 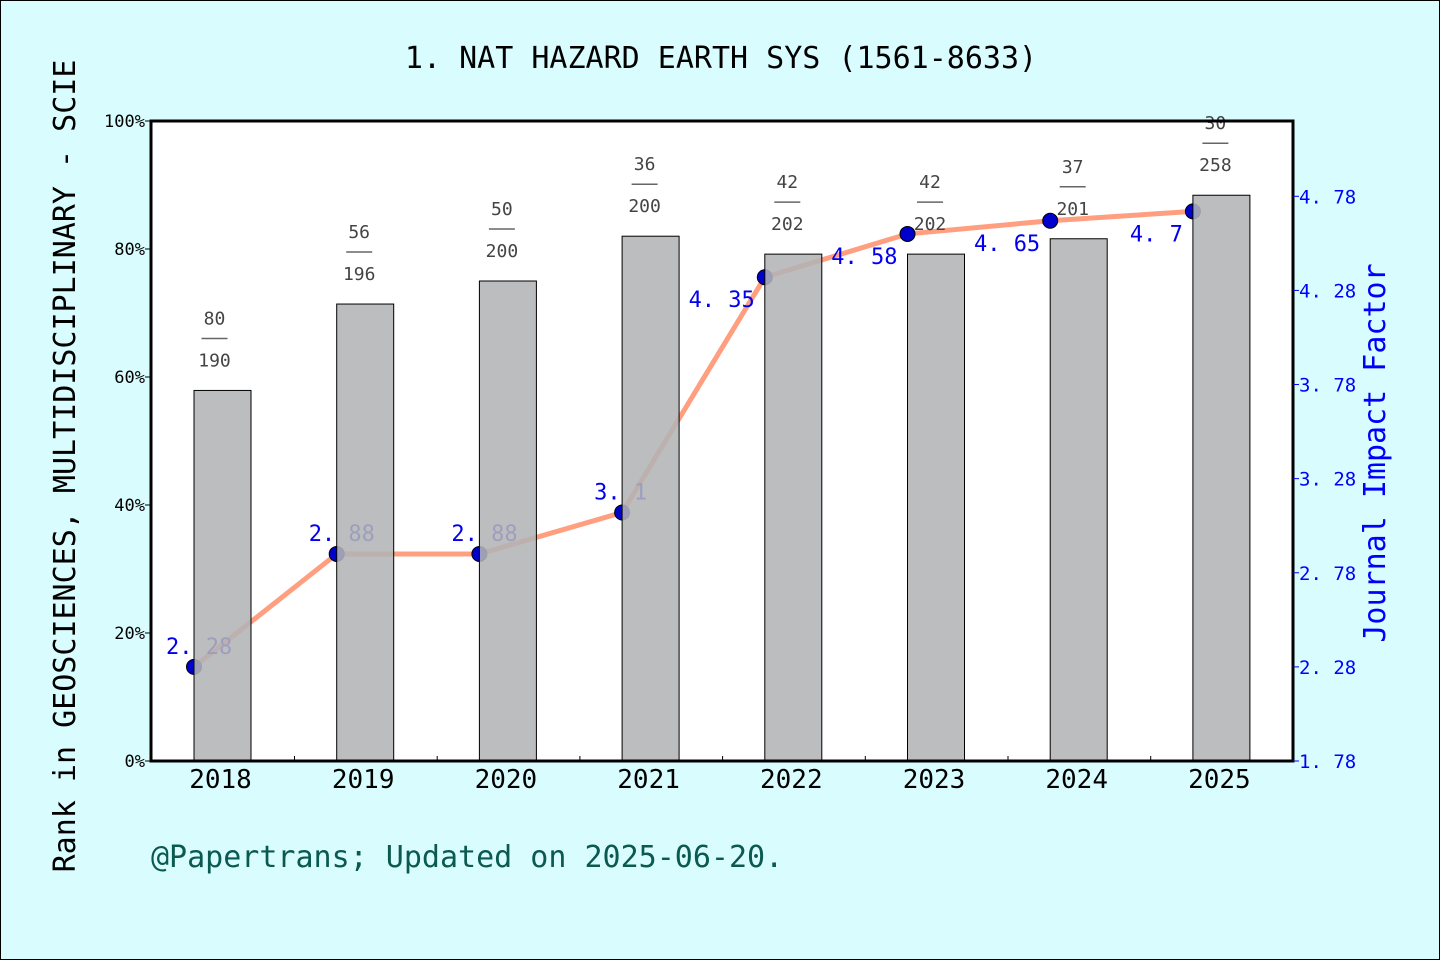 I want to click on right-tick-label: 3. 78, so click(x=1327, y=386).